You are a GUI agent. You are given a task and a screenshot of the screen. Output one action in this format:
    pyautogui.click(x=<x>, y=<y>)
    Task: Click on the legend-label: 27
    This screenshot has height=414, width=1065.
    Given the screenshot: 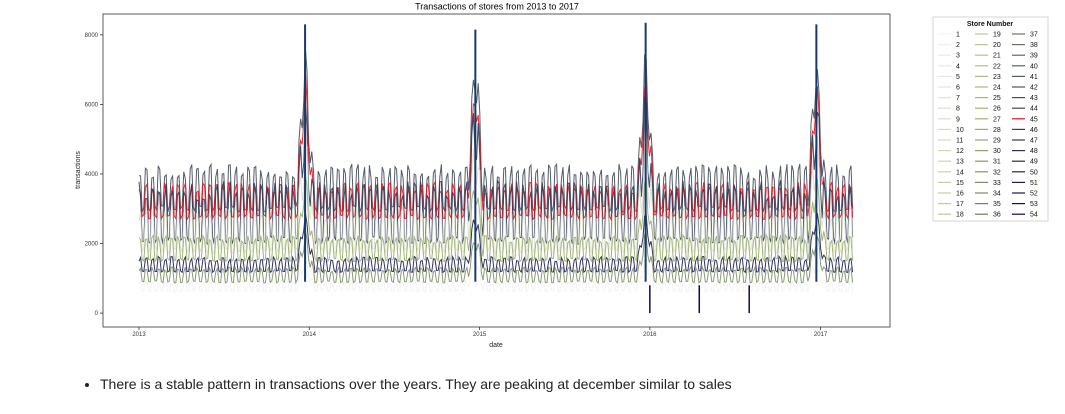 What is the action you would take?
    pyautogui.click(x=997, y=119)
    